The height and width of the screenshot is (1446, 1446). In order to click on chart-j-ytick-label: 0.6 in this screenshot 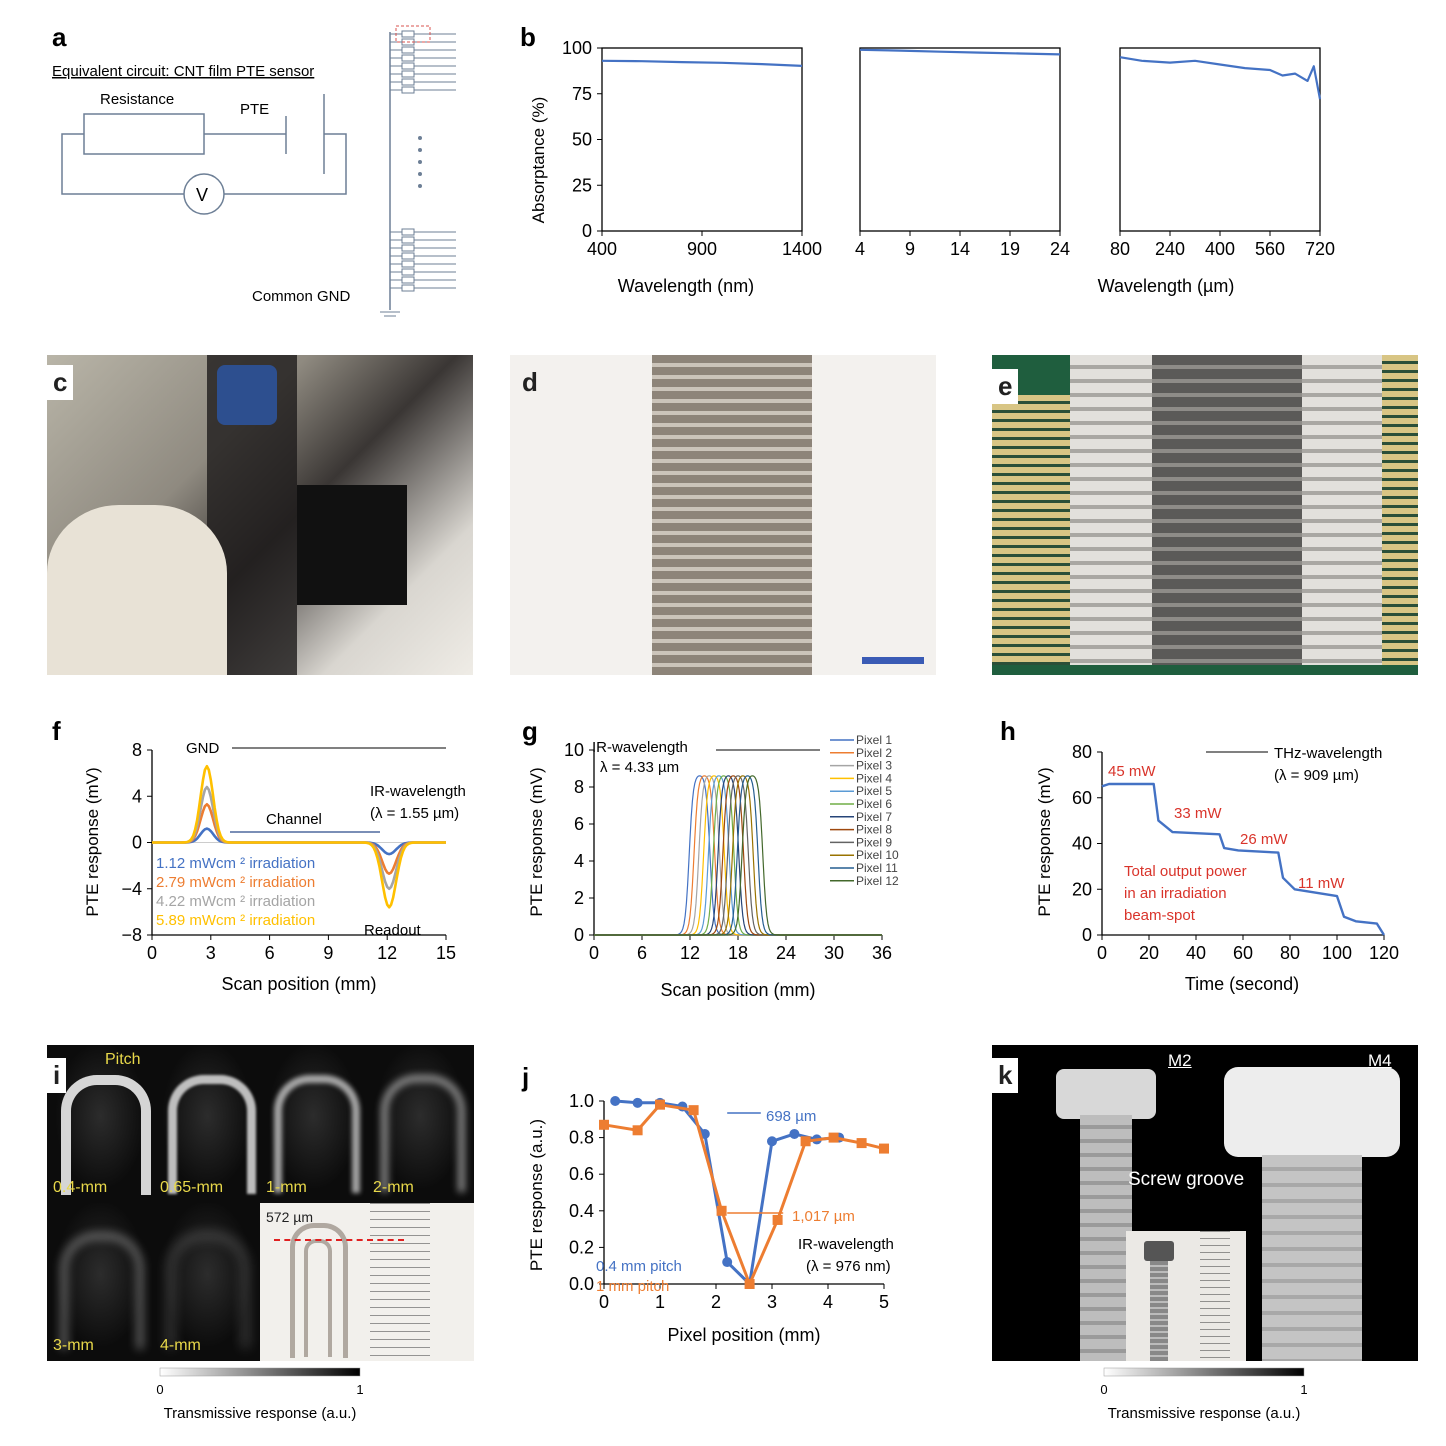, I will do `click(581, 1174)`.